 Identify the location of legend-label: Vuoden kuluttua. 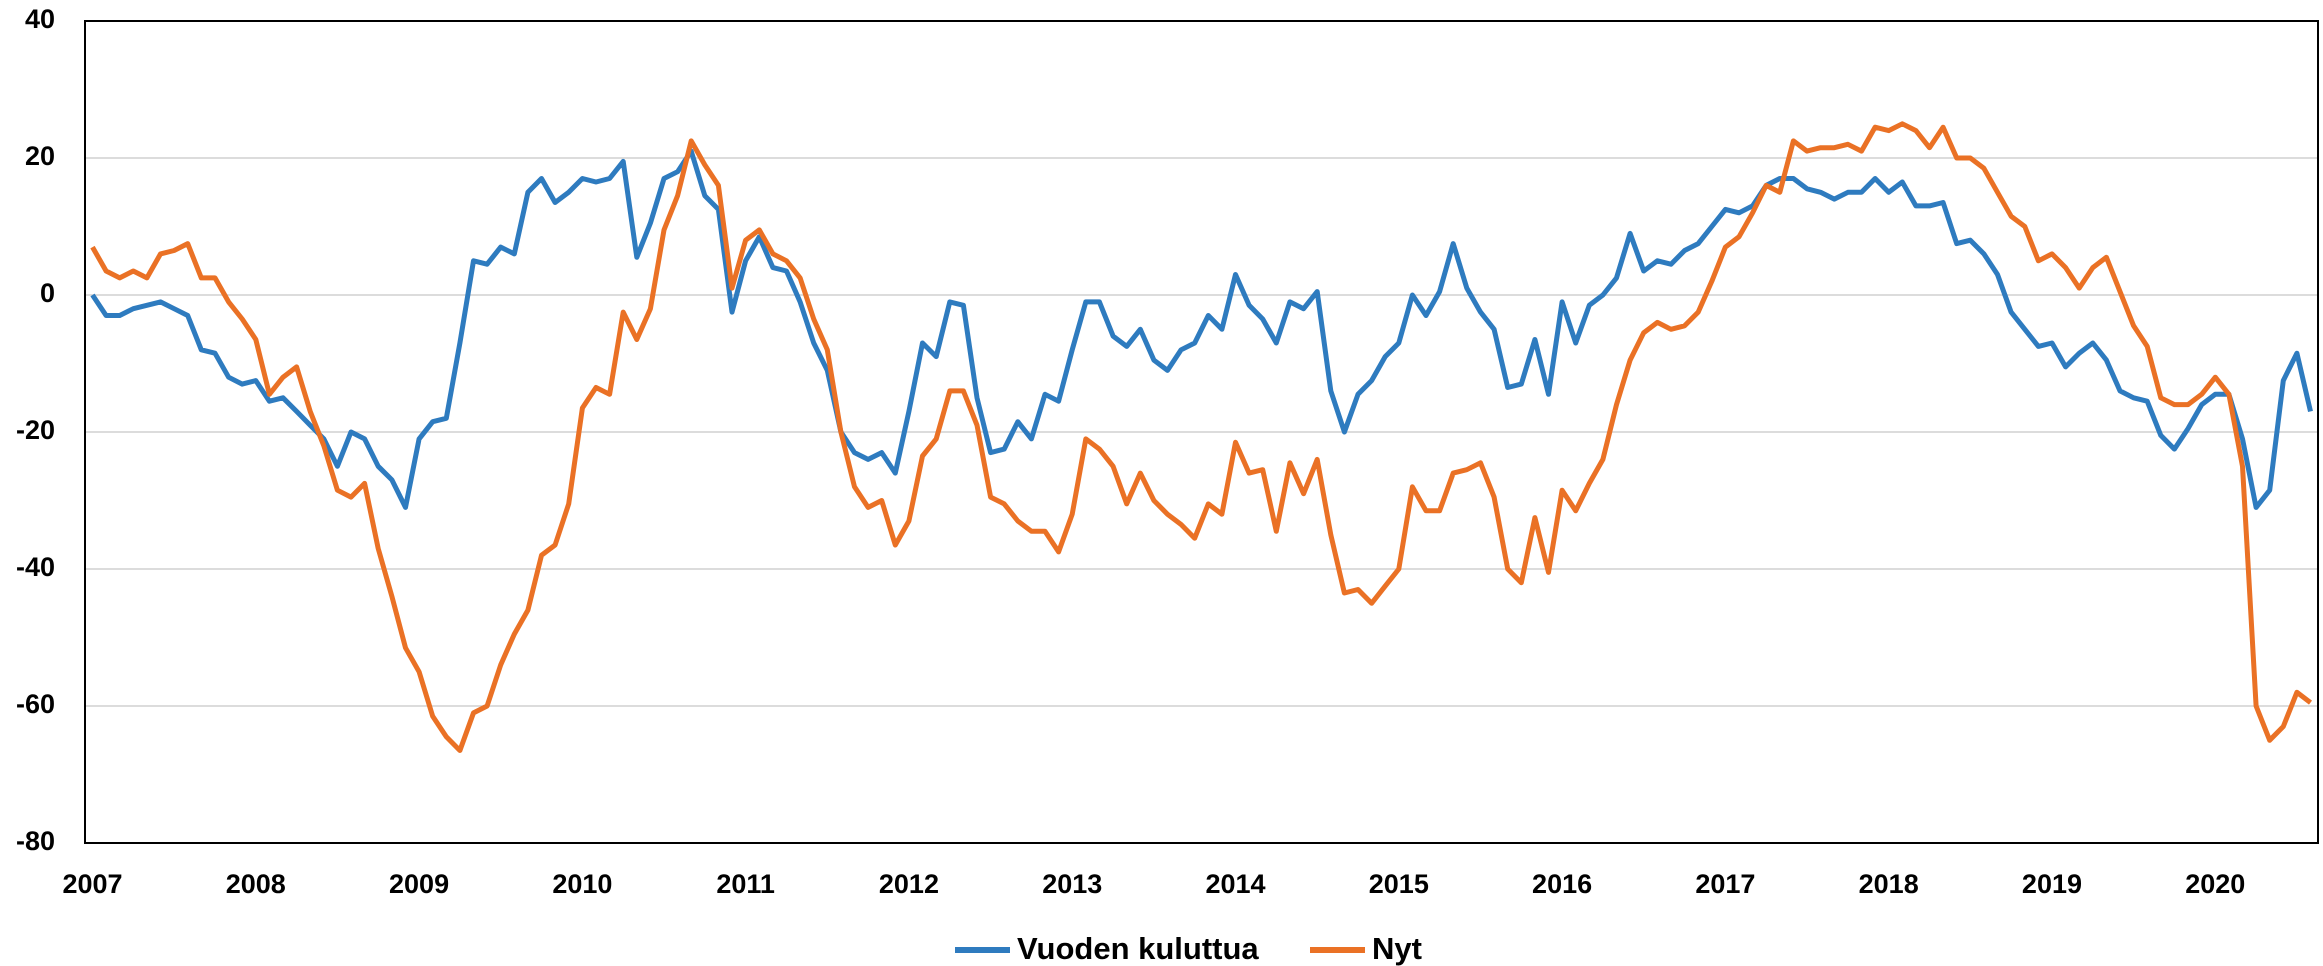
(1138, 948).